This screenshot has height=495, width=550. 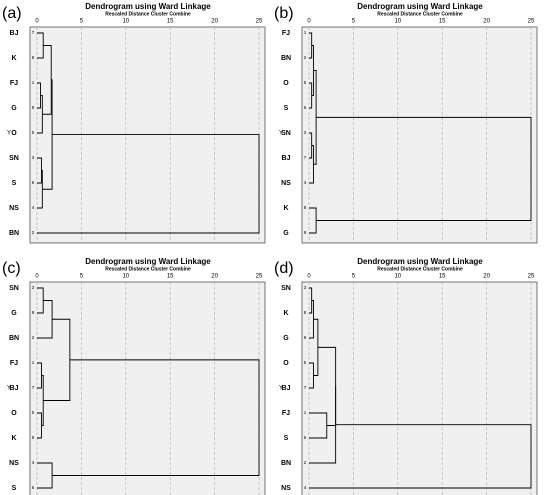 I want to click on panel-label: (b), so click(x=284, y=13).